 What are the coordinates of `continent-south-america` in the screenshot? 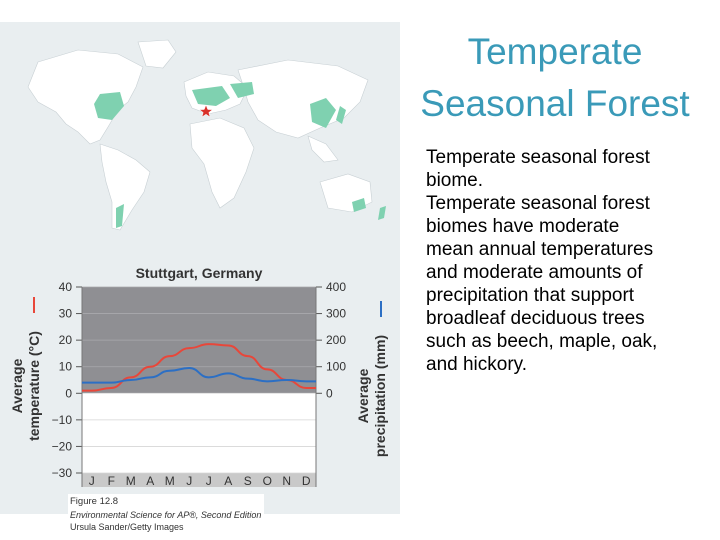 It's located at (125, 187).